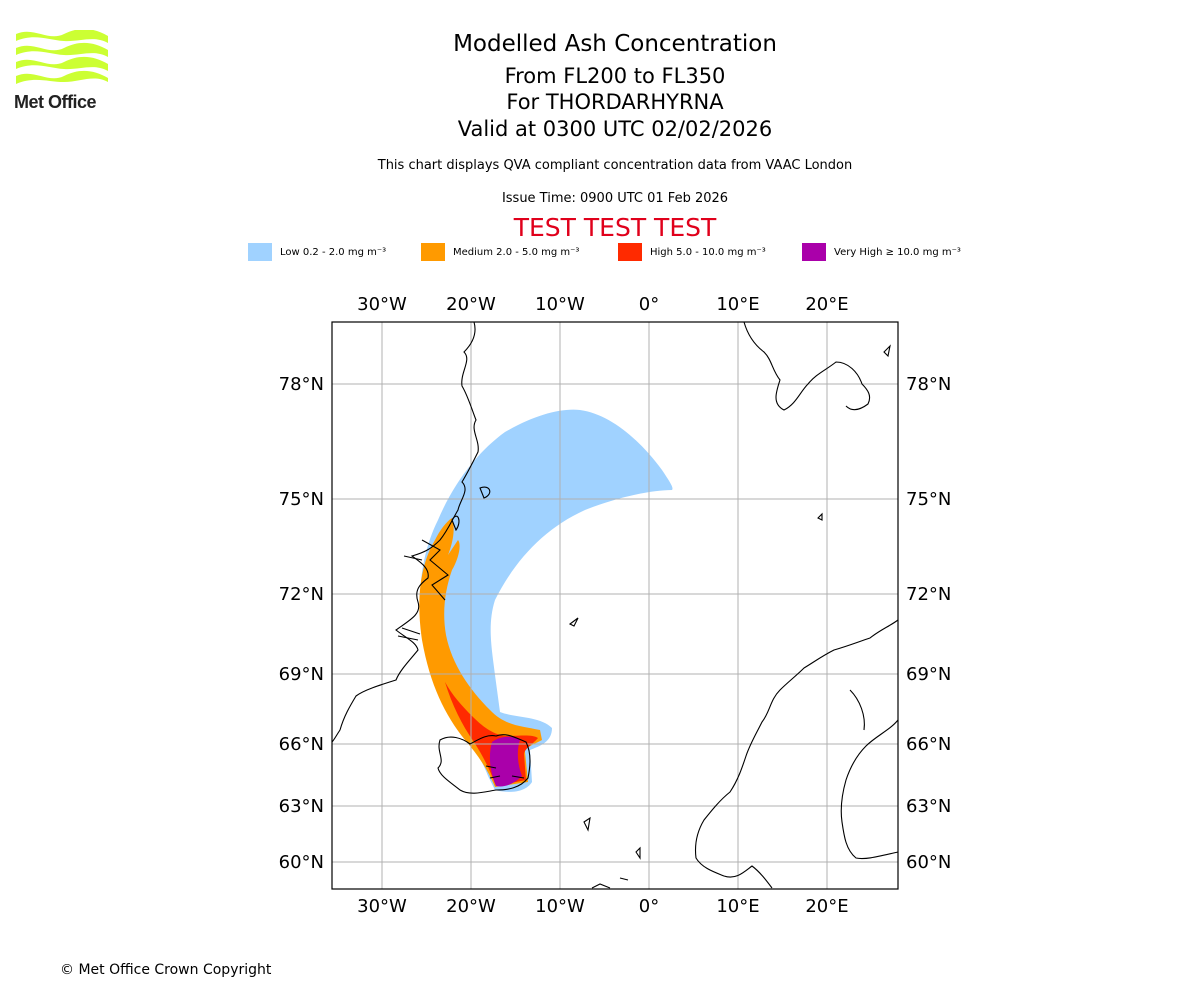  I want to click on legend-swatch-high, so click(630, 252).